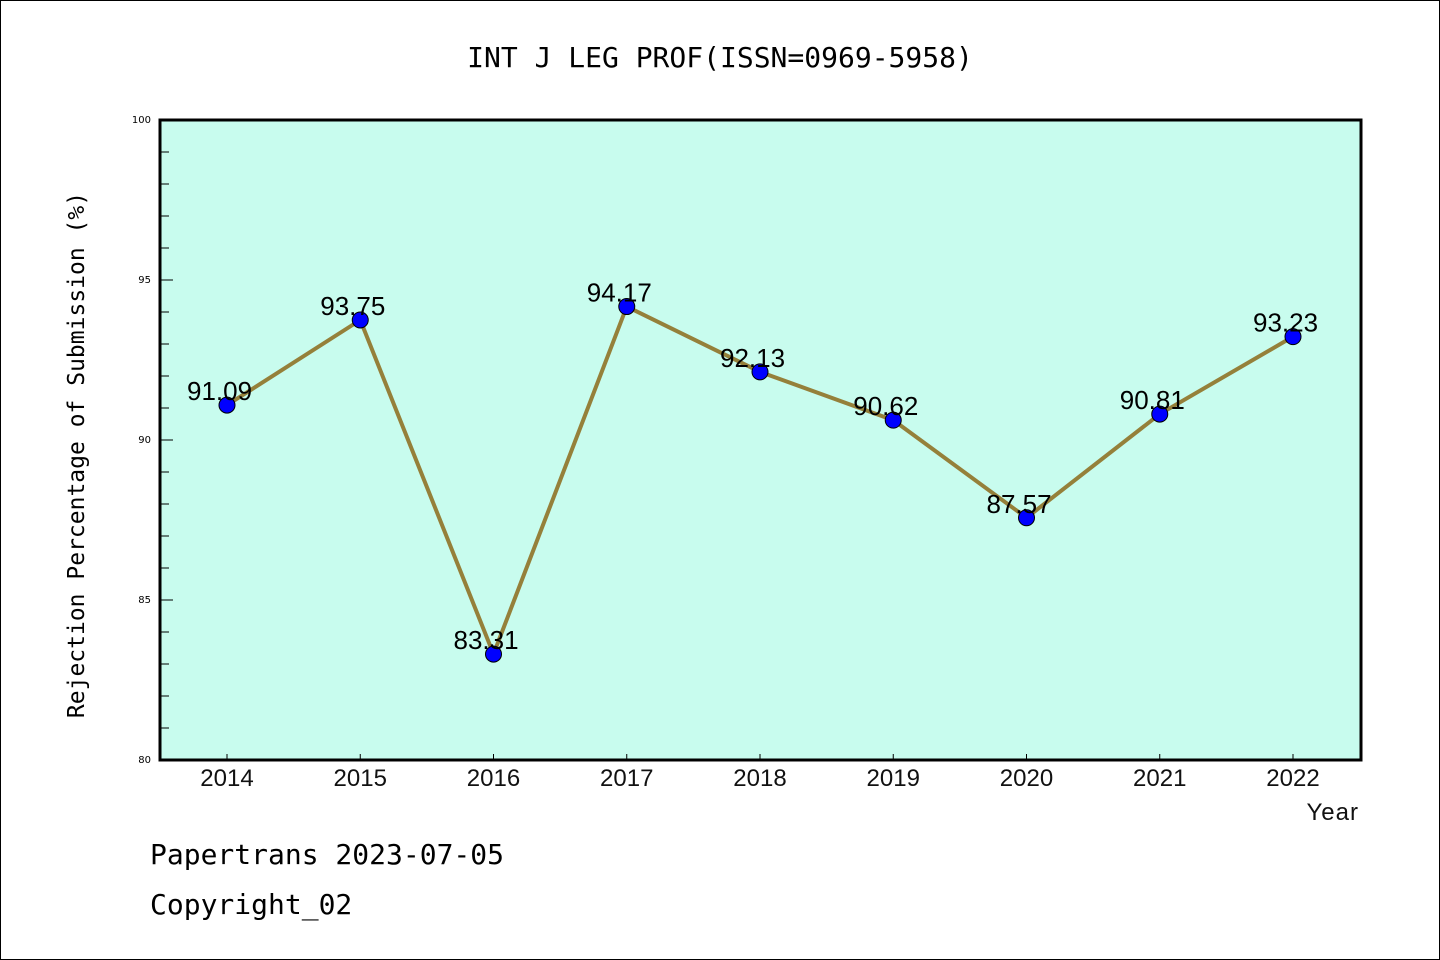  What do you see at coordinates (141, 120) in the screenshot?
I see `y-tick-label: 100` at bounding box center [141, 120].